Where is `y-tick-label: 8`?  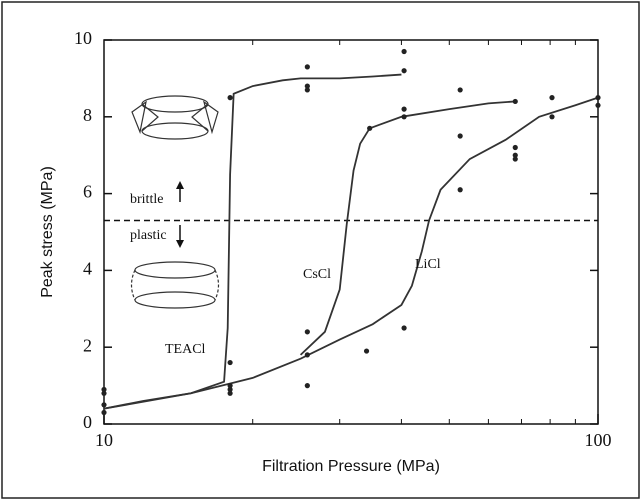
y-tick-label: 8 is located at coordinates (87, 115).